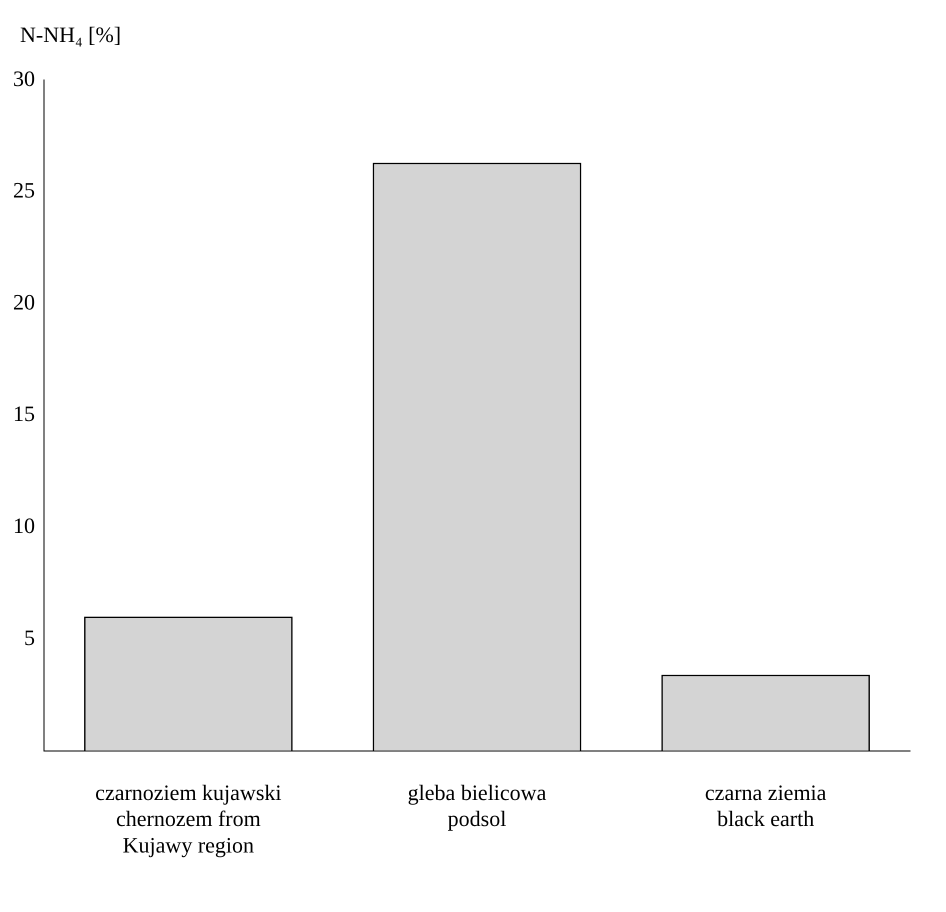 The image size is (946, 912). I want to click on x-tick-label: czarna ziemia black earth, so click(765, 806).